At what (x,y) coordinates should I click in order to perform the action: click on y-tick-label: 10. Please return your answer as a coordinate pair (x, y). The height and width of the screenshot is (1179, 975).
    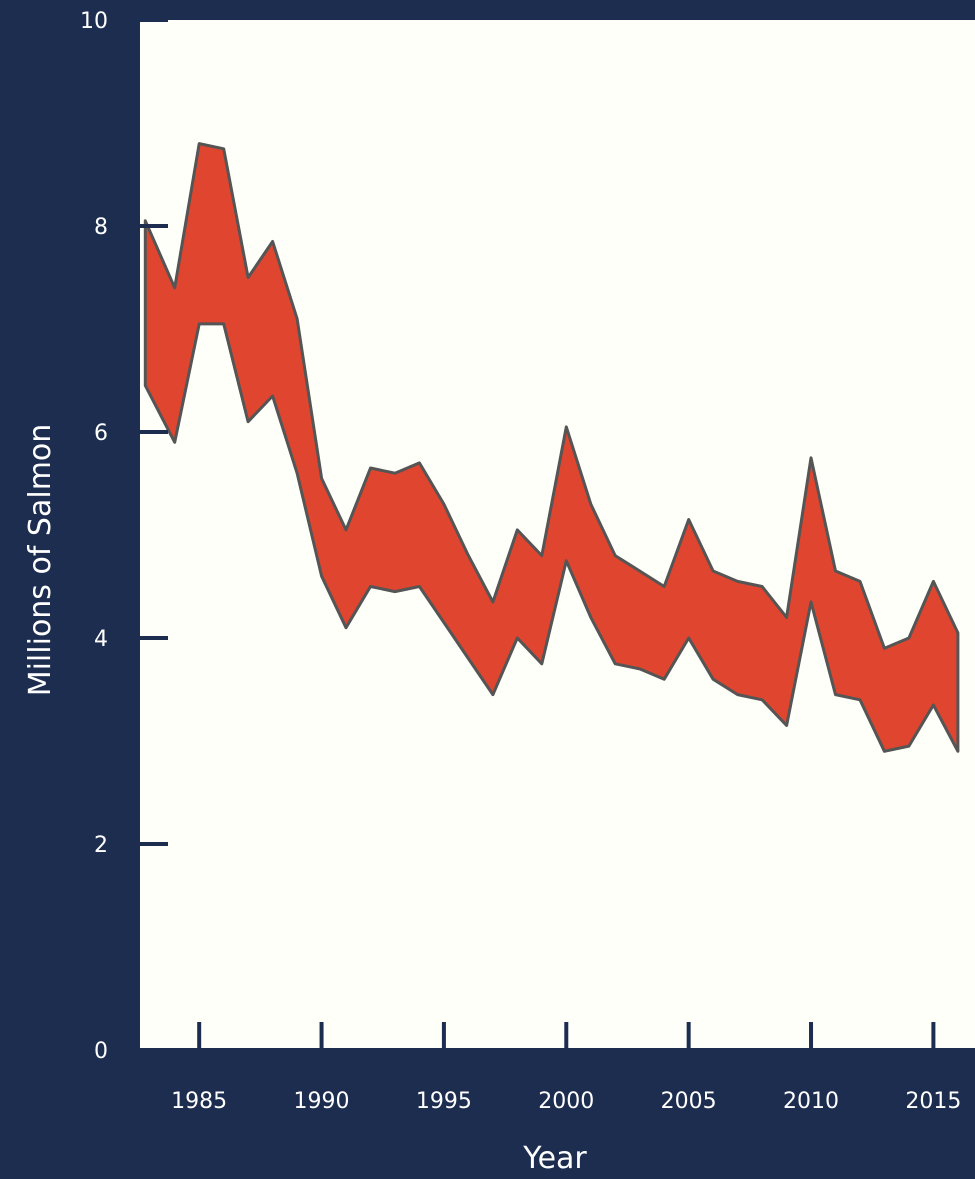
    Looking at the image, I should click on (94, 21).